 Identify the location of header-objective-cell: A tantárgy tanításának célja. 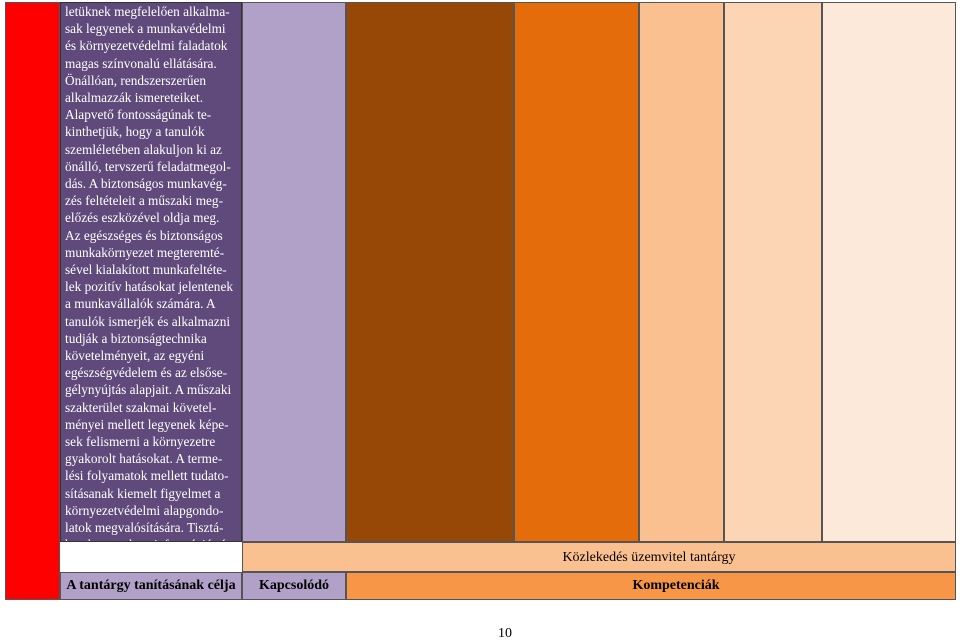
(151, 586).